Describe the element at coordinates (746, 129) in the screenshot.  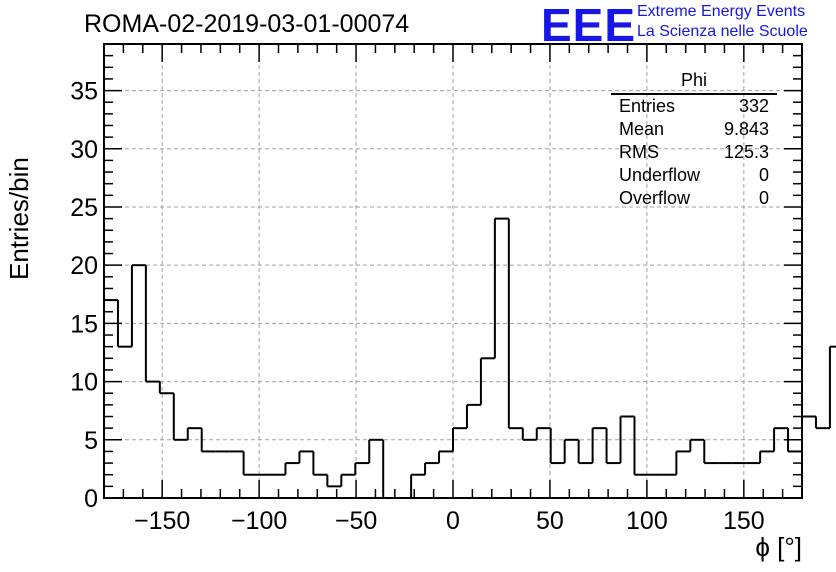
I see `stats-value: 9.843` at that location.